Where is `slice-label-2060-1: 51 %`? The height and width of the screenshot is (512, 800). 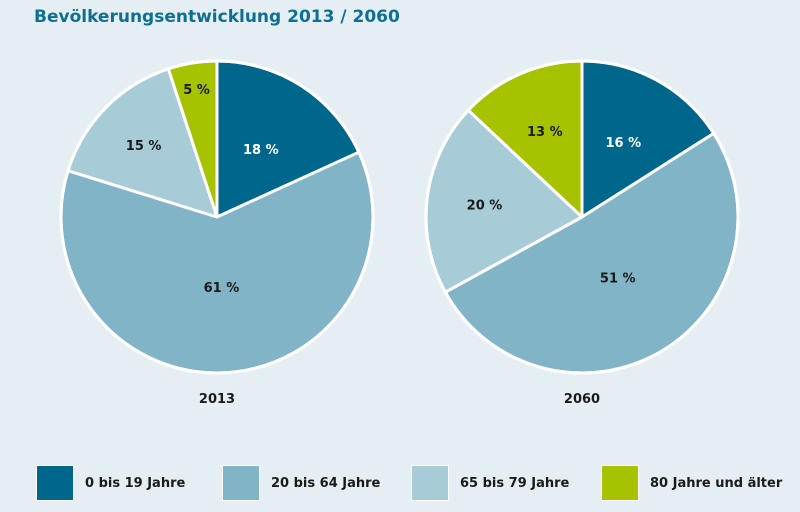
slice-label-2060-1: 51 % is located at coordinates (618, 278).